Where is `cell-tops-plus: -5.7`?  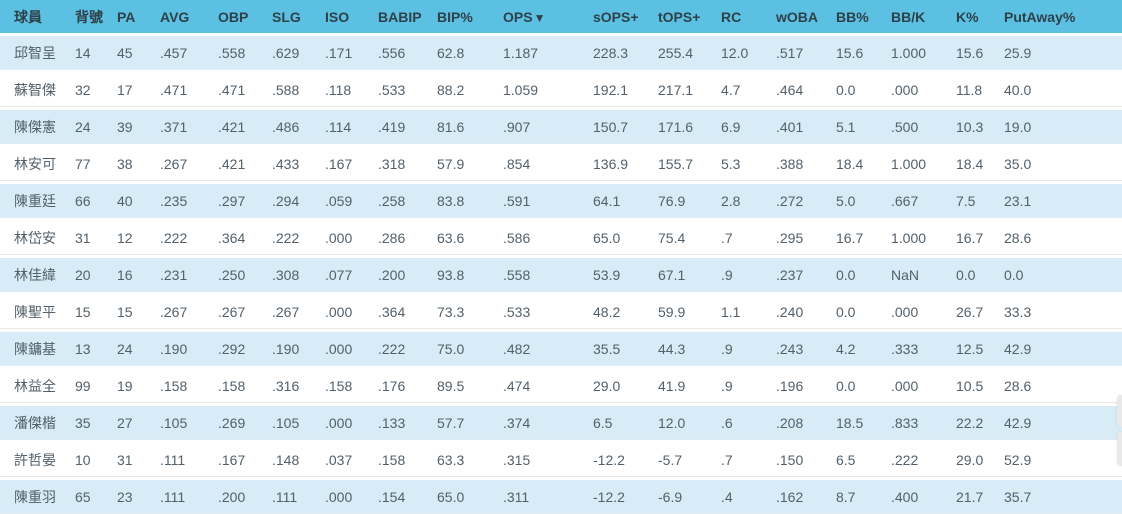 cell-tops-plus: -5.7 is located at coordinates (677, 458).